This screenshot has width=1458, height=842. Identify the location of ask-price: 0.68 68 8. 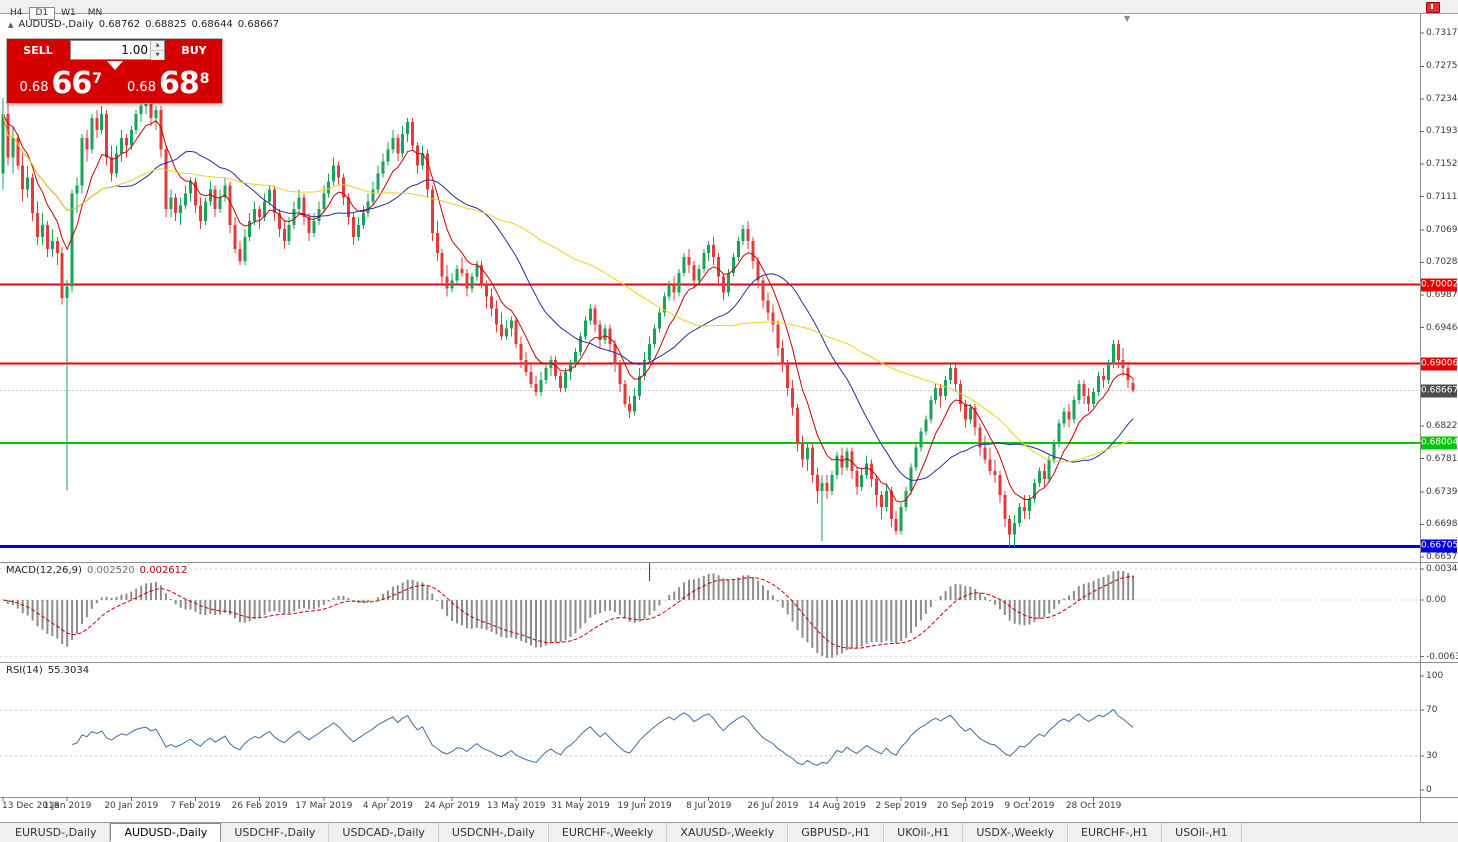
(169, 82).